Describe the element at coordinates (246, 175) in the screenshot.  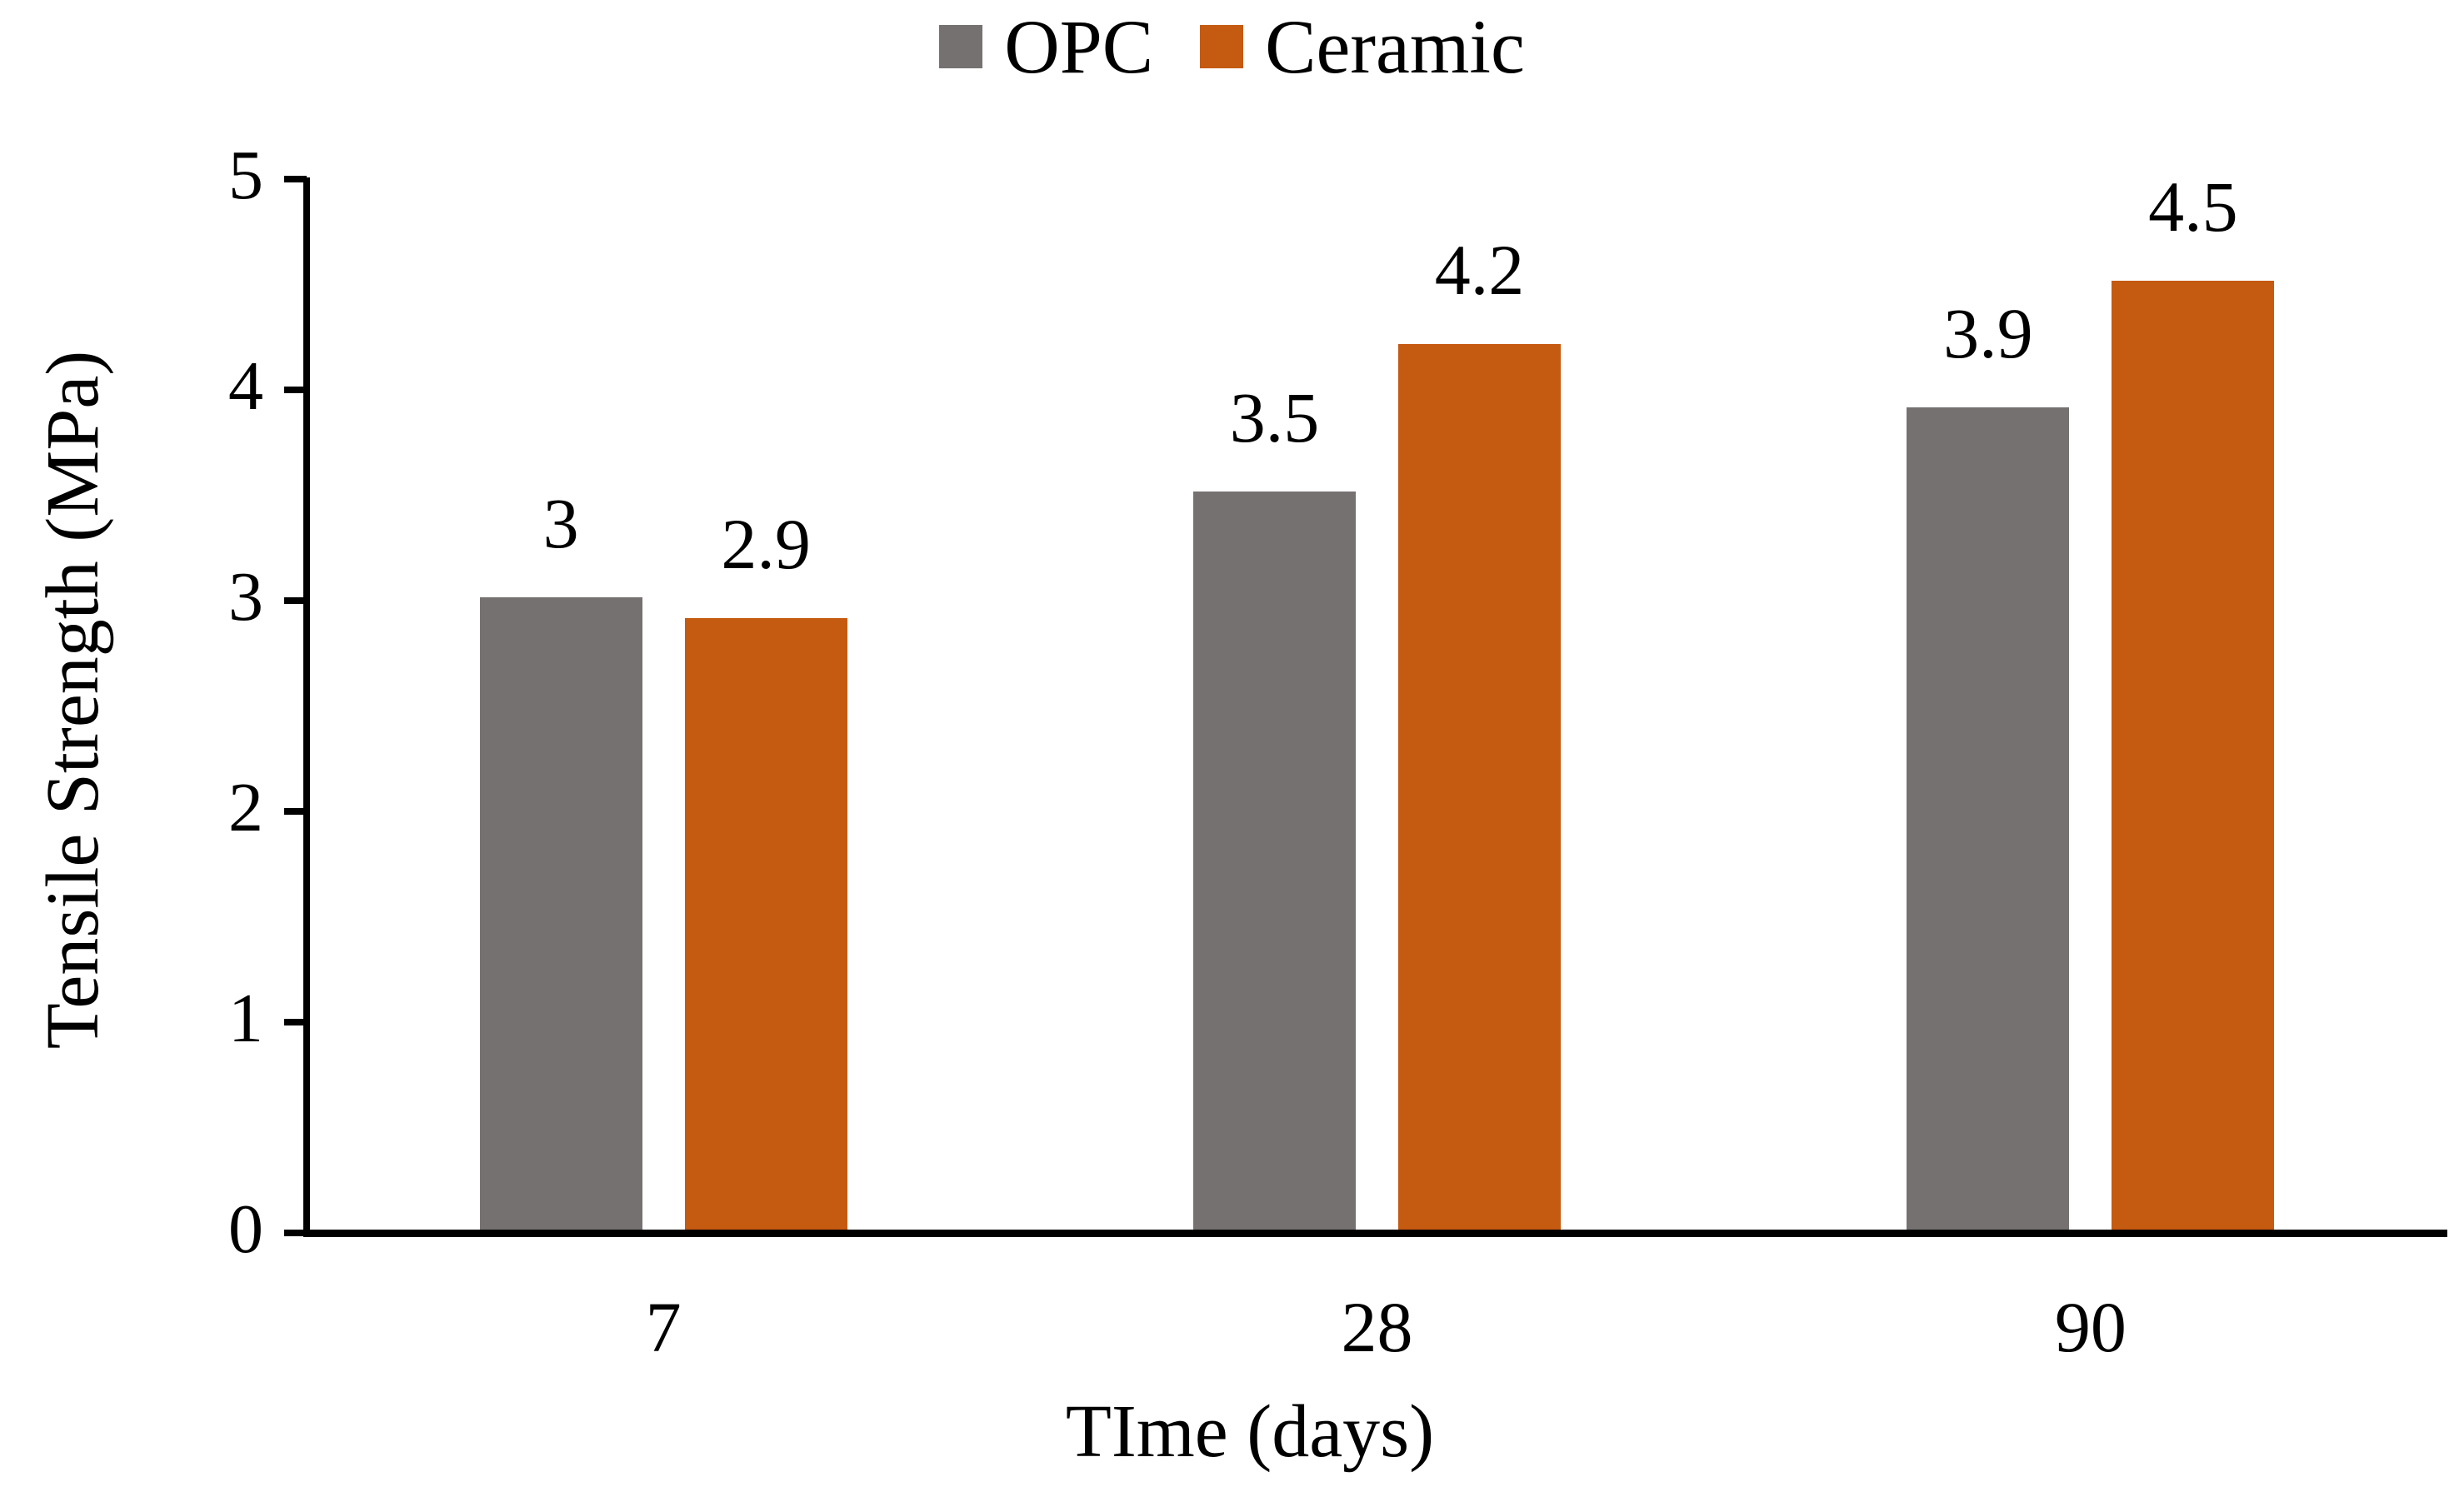
I see `y-axis-tick-label: 5` at that location.